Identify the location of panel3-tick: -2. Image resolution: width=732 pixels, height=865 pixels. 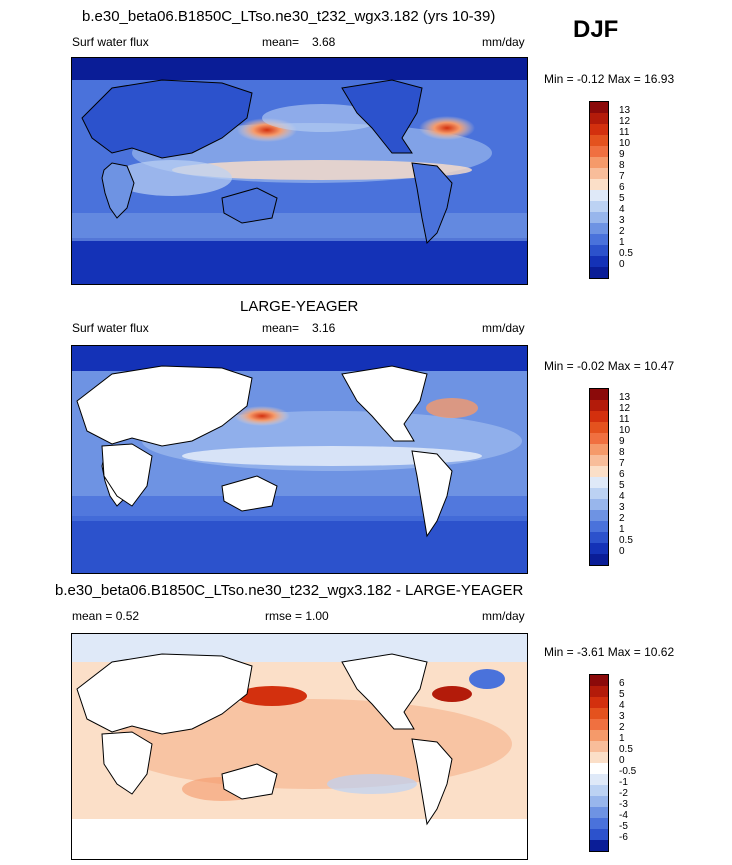
(623, 793).